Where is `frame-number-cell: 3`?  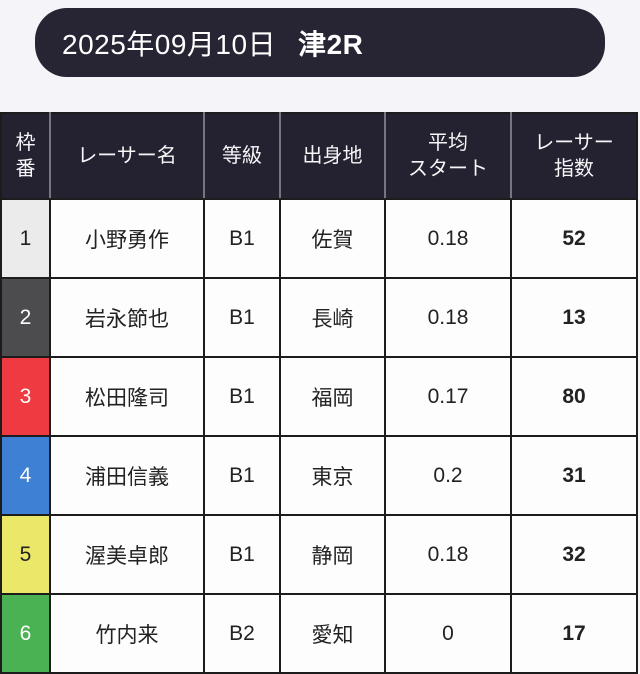
frame-number-cell: 3 is located at coordinates (25, 396).